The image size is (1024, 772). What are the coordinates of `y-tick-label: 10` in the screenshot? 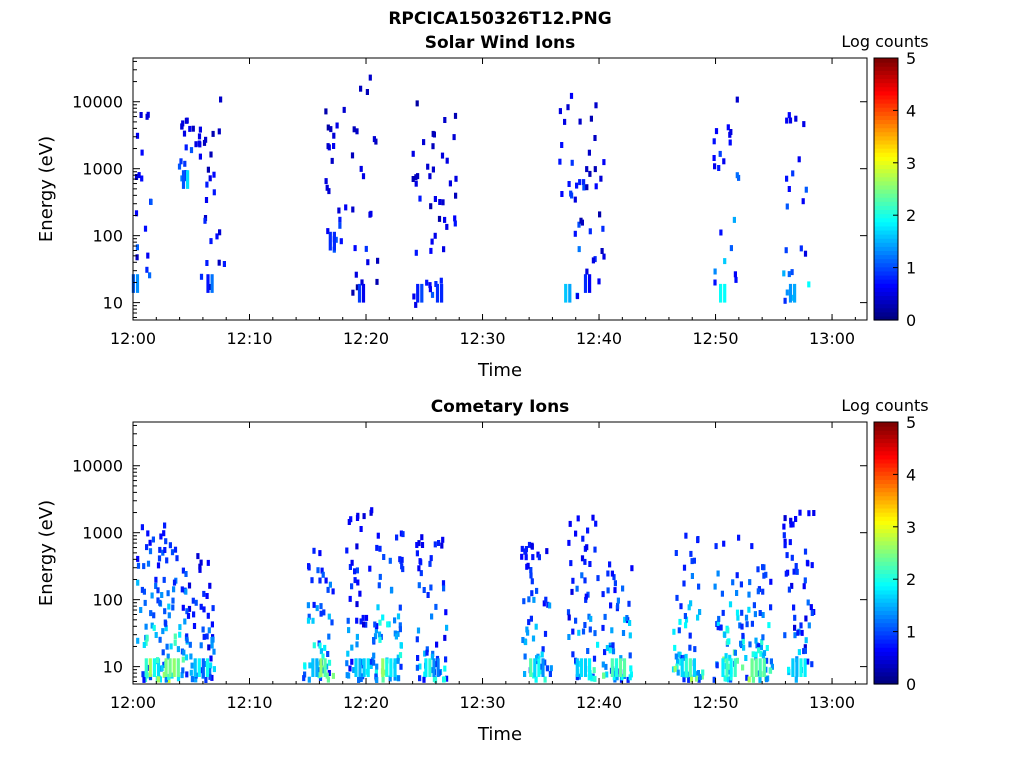 It's located at (113, 667).